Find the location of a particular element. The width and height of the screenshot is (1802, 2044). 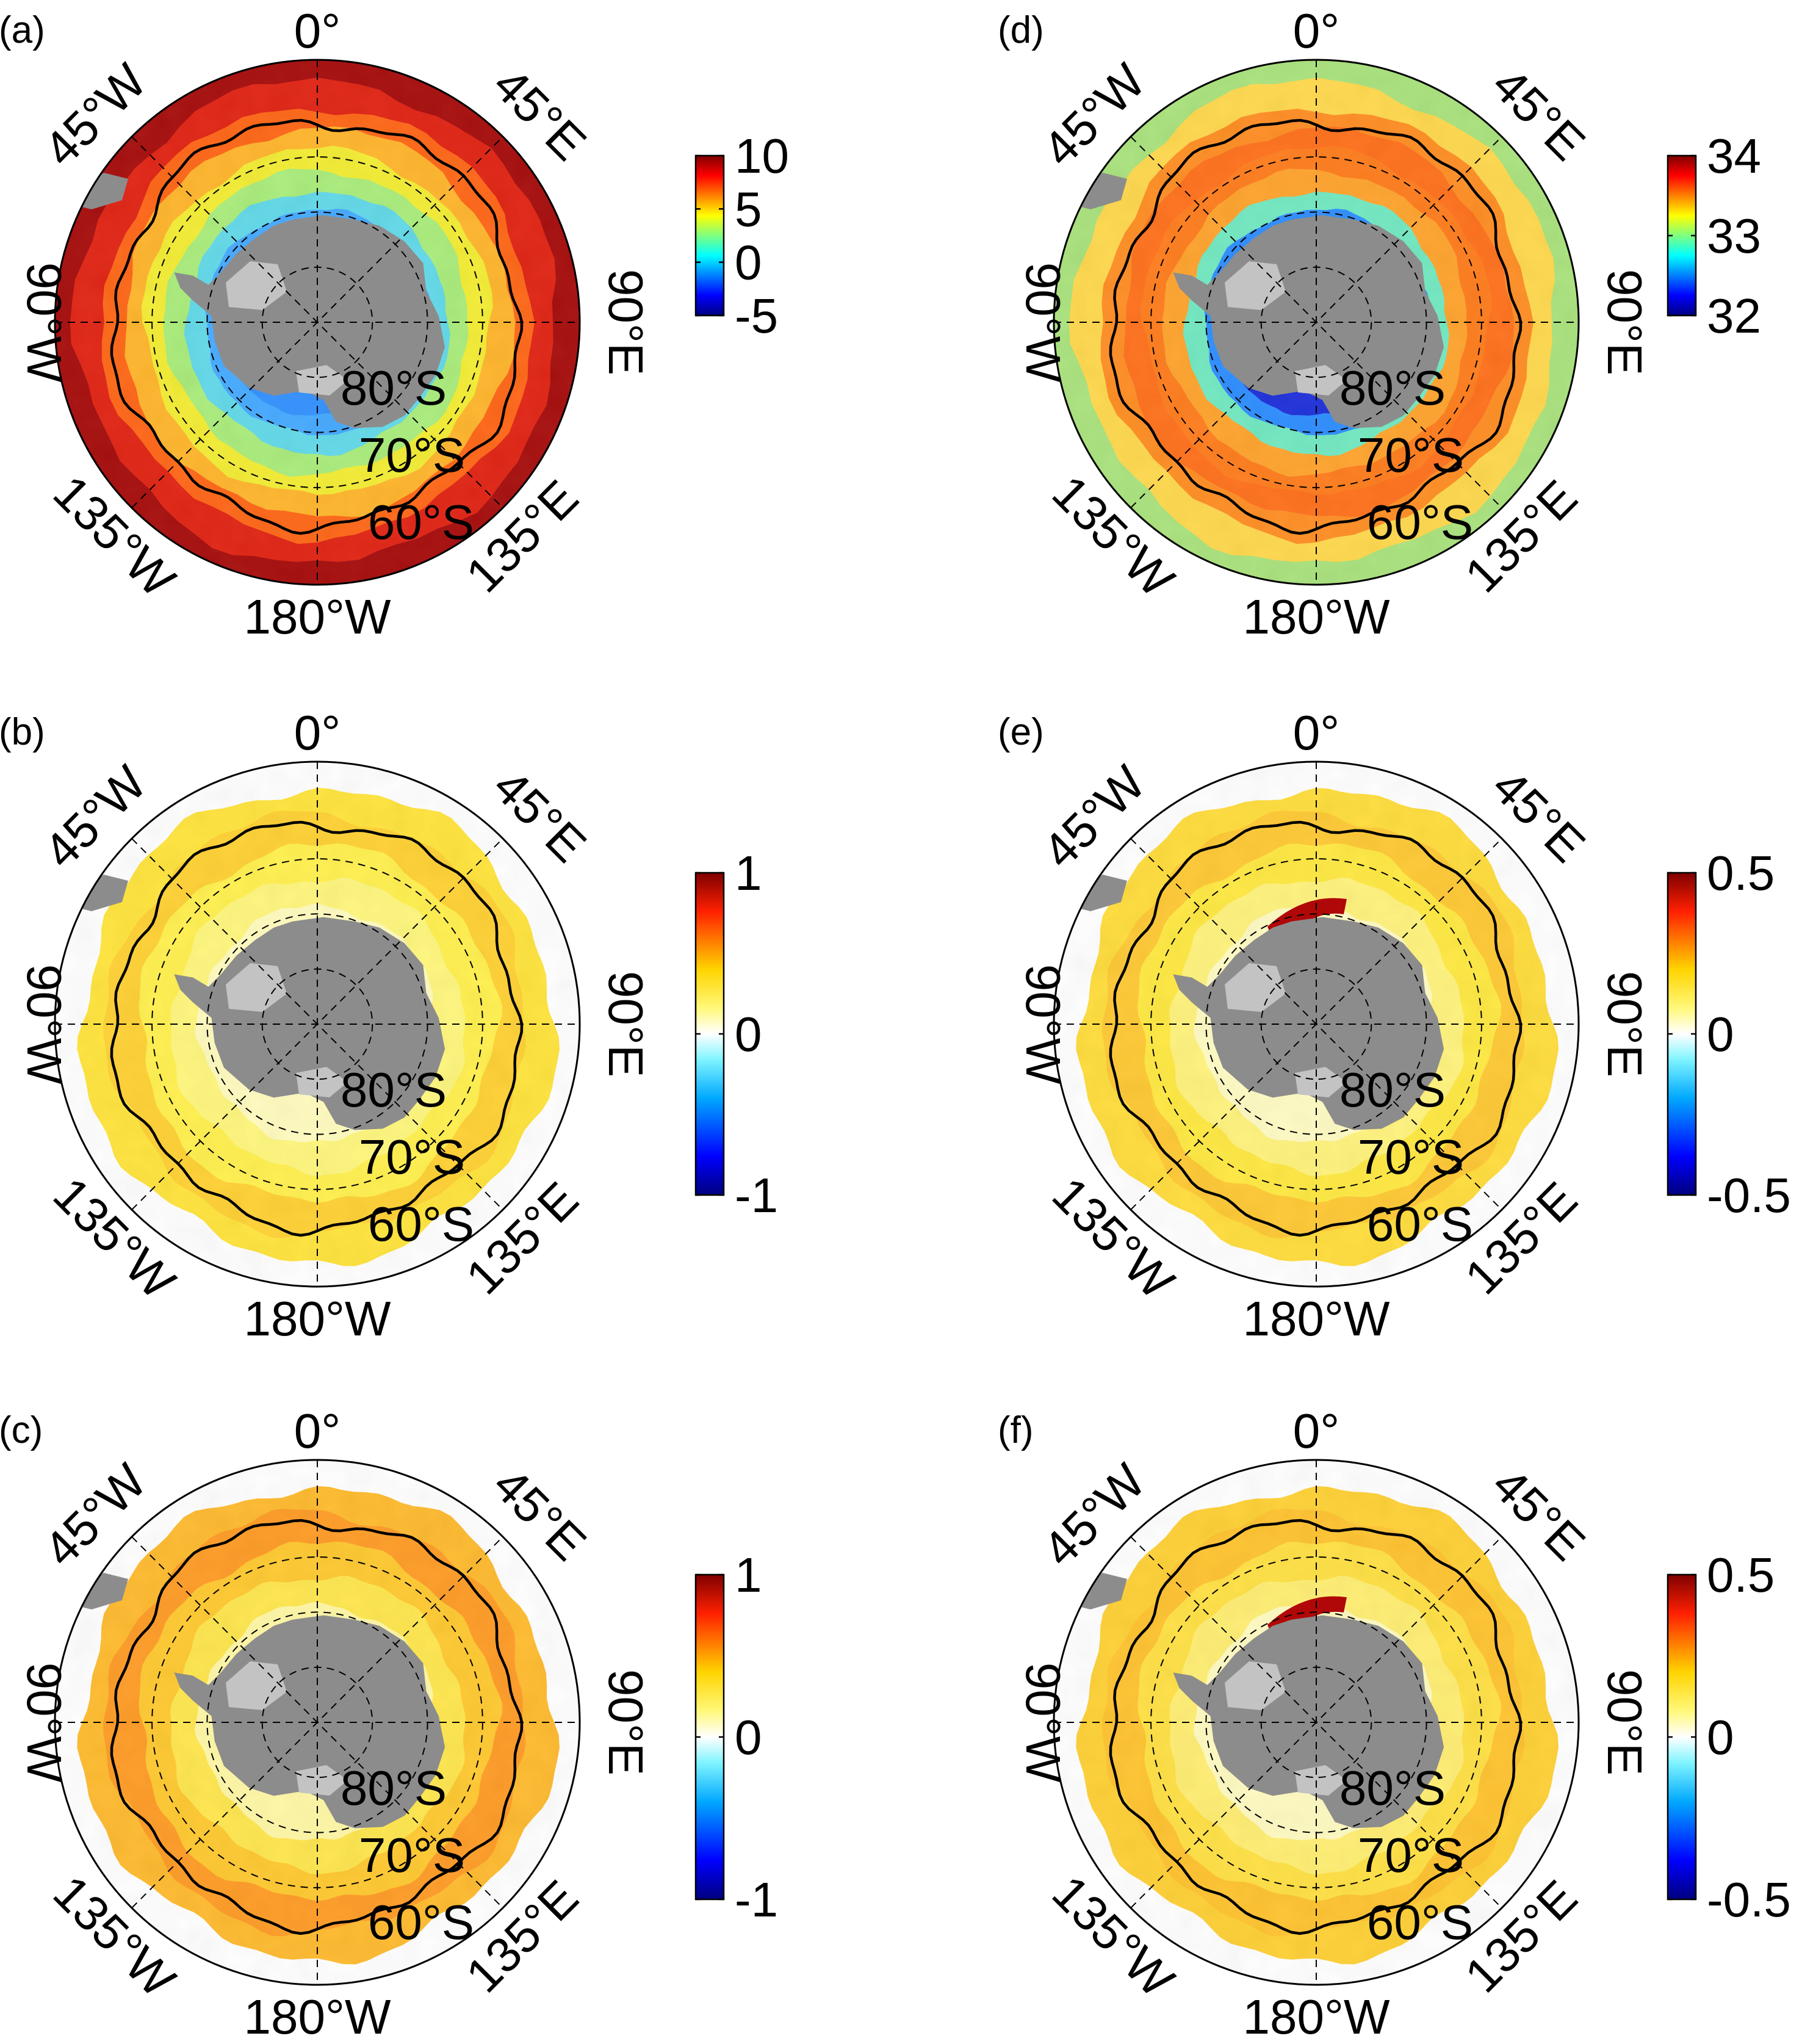

panel-label: (d) is located at coordinates (1021, 30).